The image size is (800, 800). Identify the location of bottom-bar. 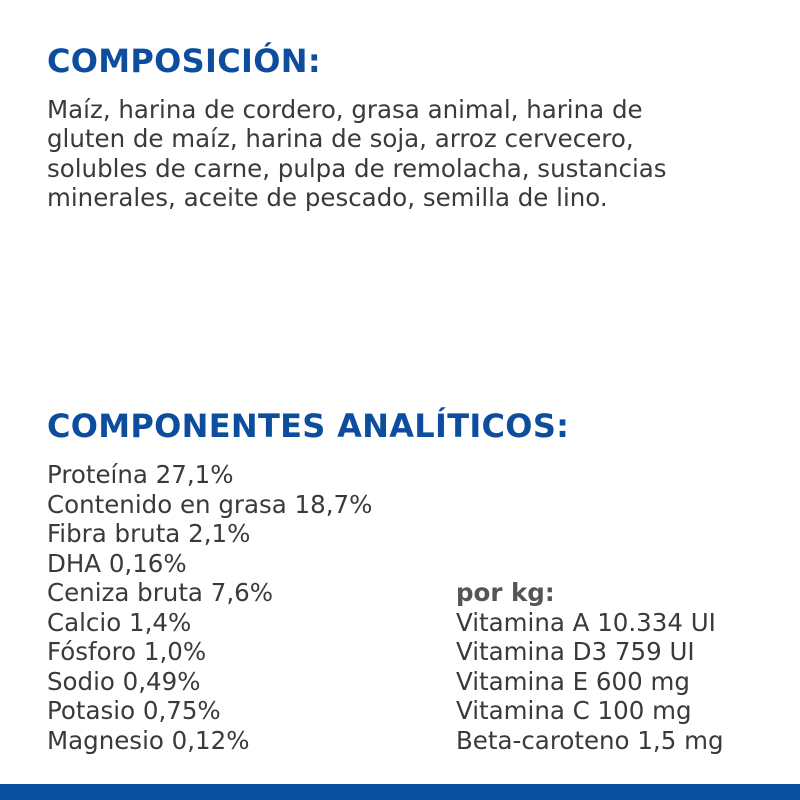
(400, 792).